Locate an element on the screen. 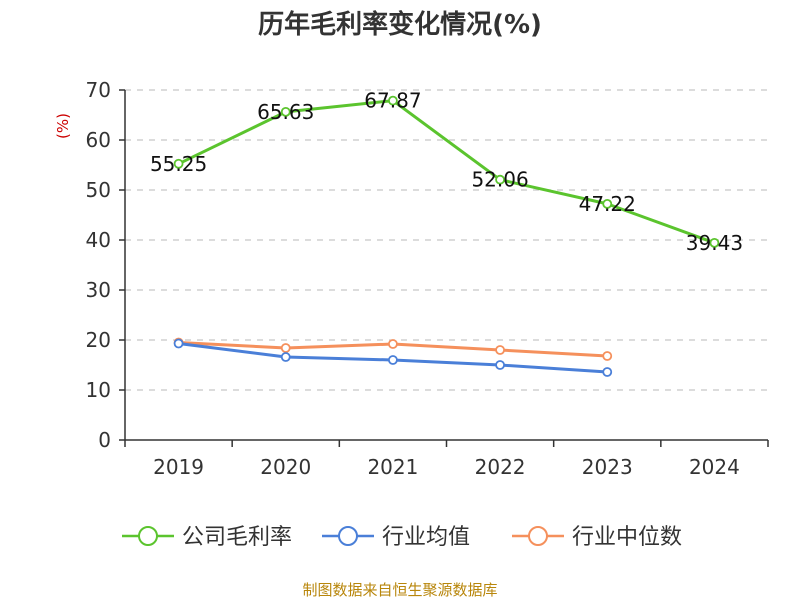 Image resolution: width=800 pixels, height=600 pixels. data-label: 67.87 is located at coordinates (392, 101).